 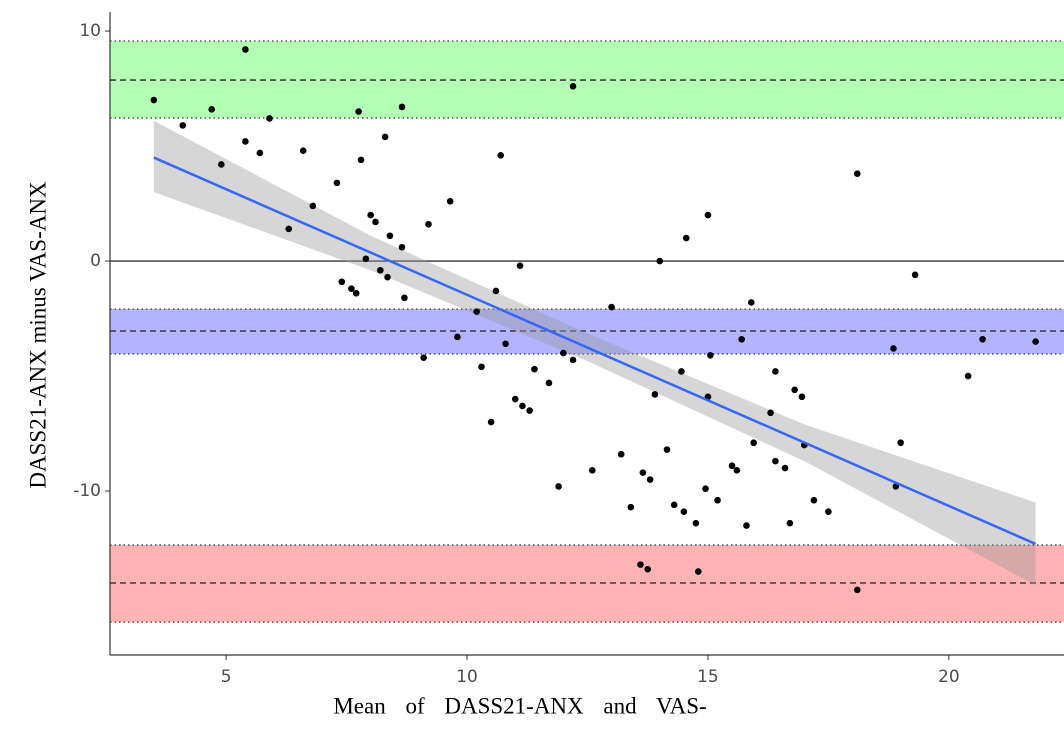 What do you see at coordinates (949, 677) in the screenshot?
I see `x-tick-label: 20` at bounding box center [949, 677].